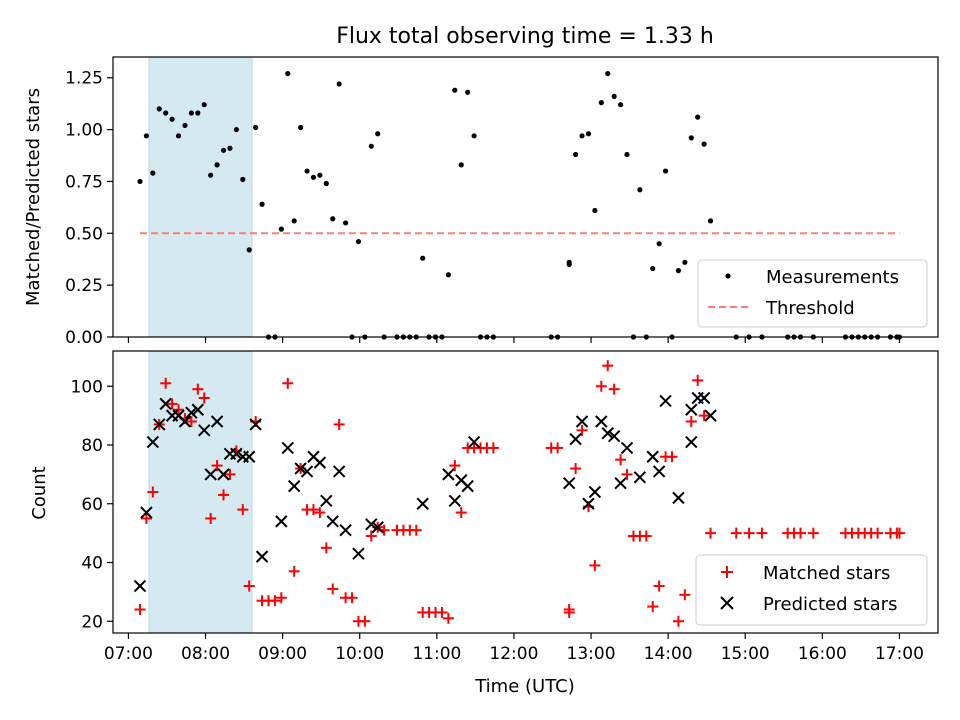  I want to click on top-legend-box, so click(812, 293).